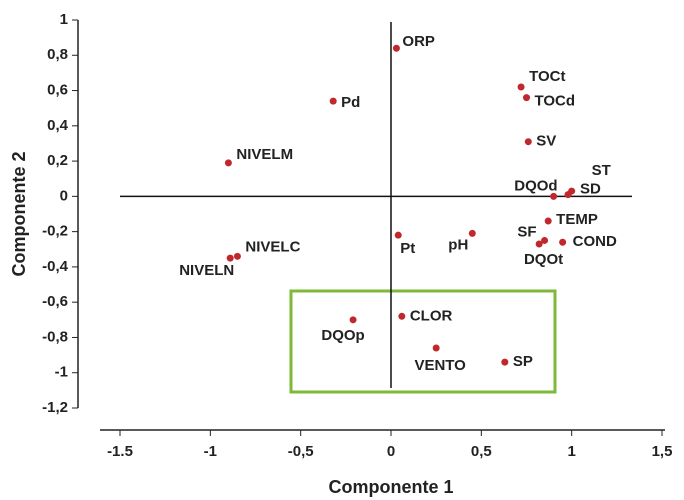 The height and width of the screenshot is (500, 684). Describe the element at coordinates (120, 451) in the screenshot. I see `x-tick-label: -1.5` at that location.